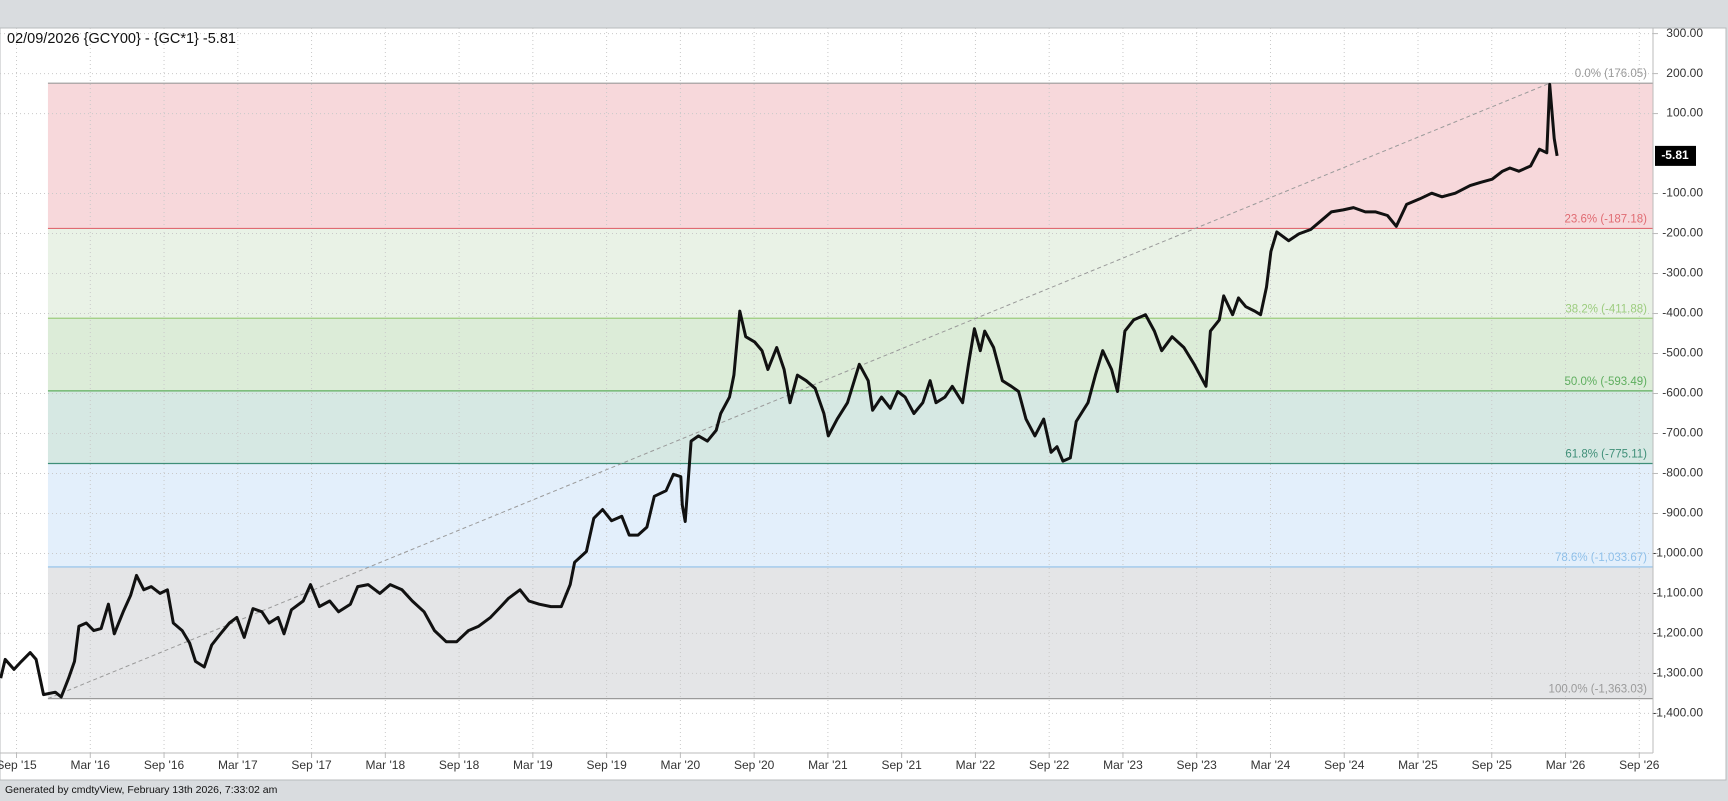  What do you see at coordinates (828, 765) in the screenshot?
I see `x-tick-label: Mar '21` at bounding box center [828, 765].